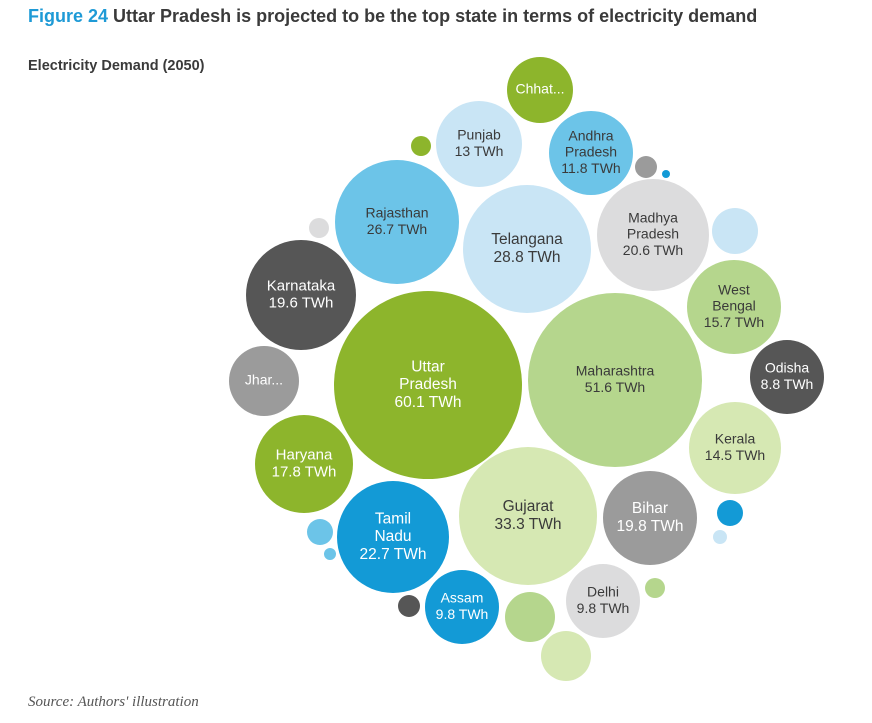  I want to click on label-line-assam-1: 9.8 TWh, so click(462, 614).